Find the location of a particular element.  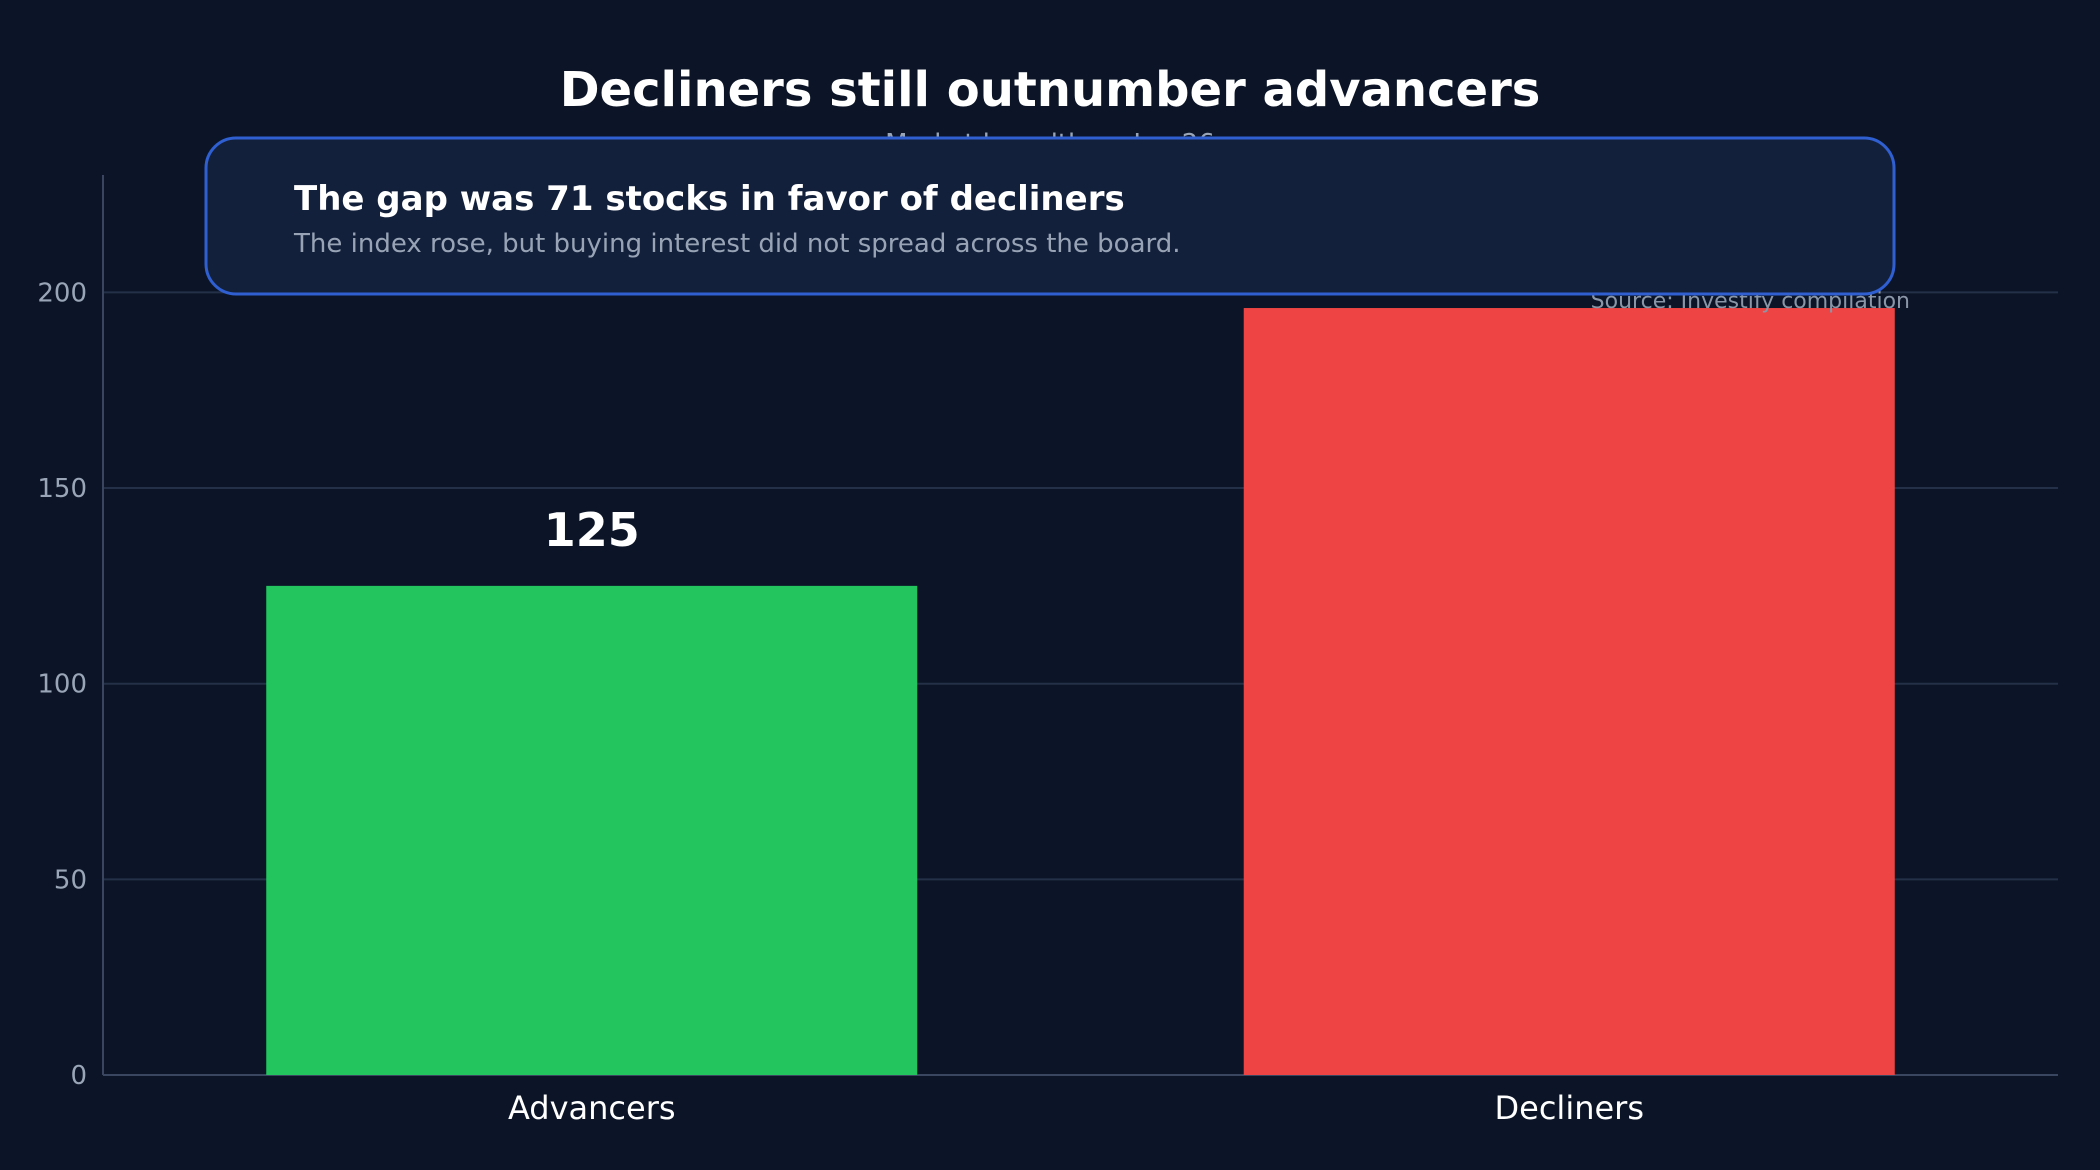

bar-advancers is located at coordinates (592, 830).